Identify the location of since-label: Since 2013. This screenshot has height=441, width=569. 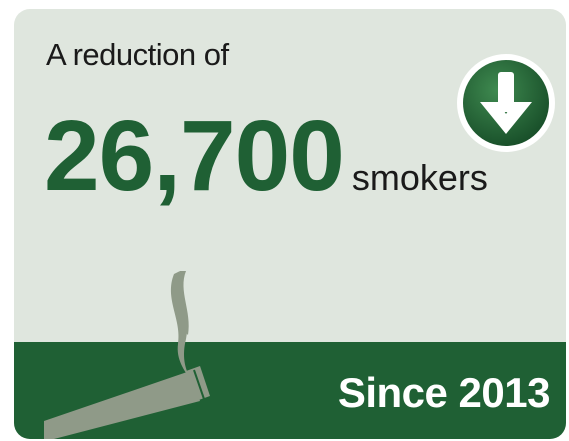
(444, 392).